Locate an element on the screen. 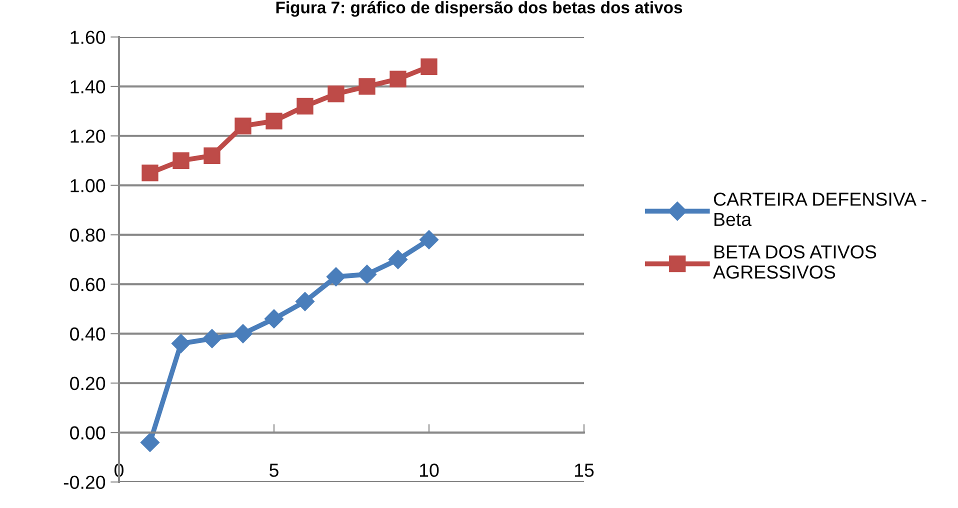  y-tick-label: 1.60 is located at coordinates (88, 37).